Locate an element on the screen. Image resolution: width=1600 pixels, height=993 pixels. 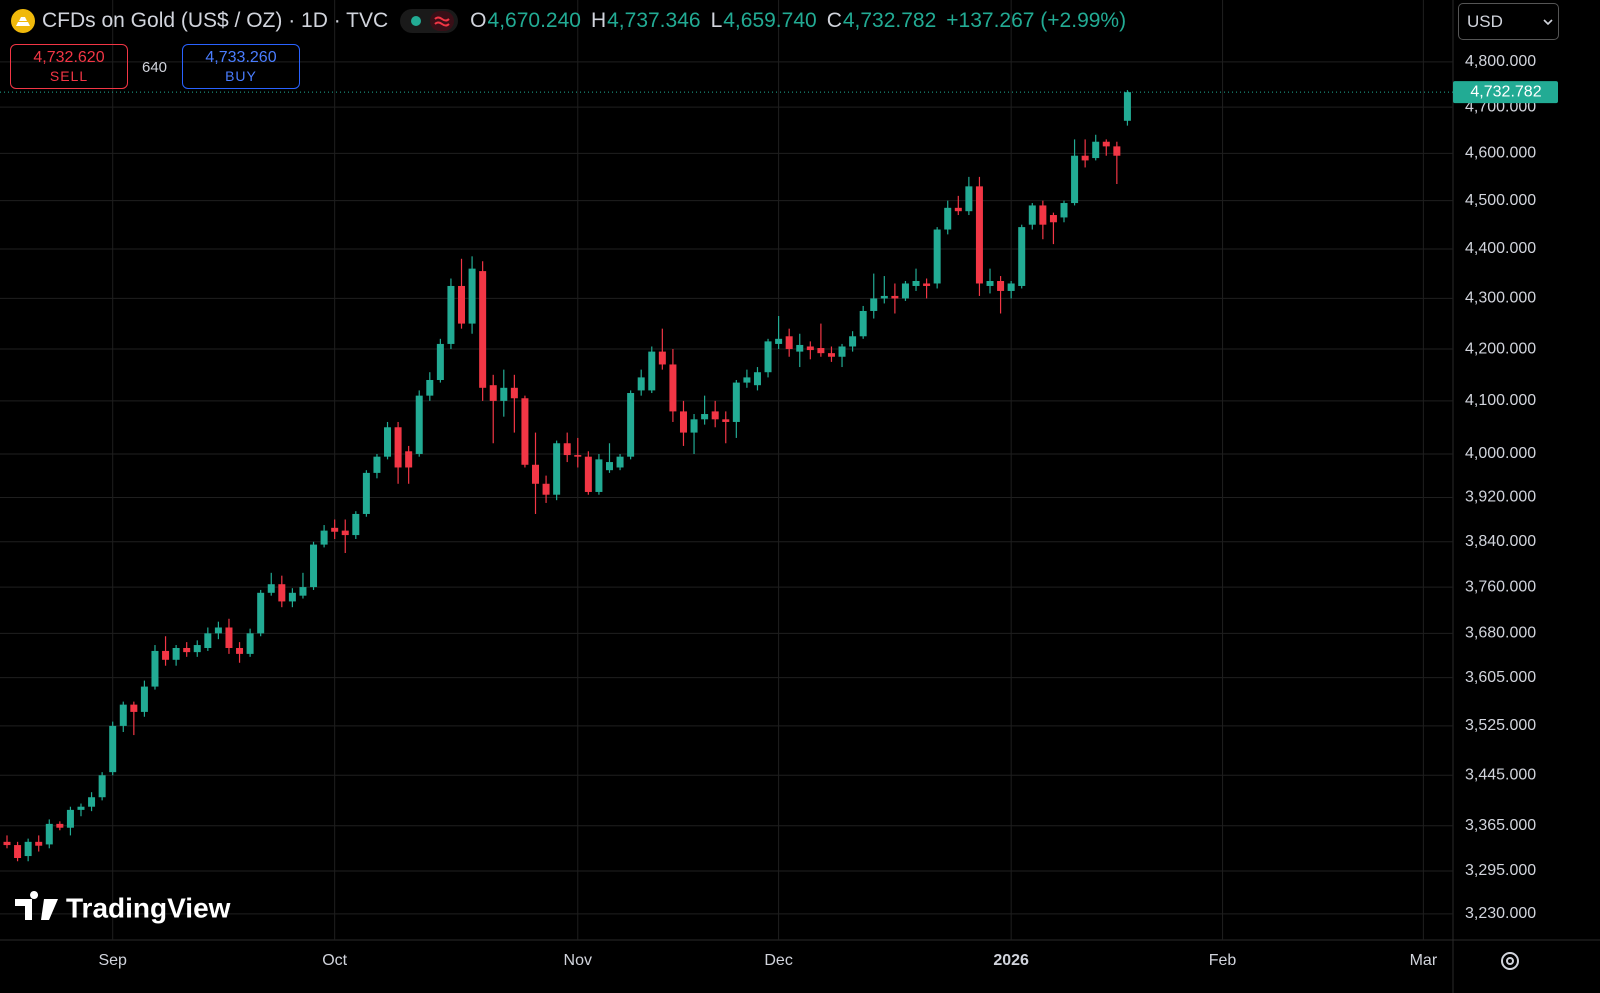
ohlc-key: C is located at coordinates (834, 20).